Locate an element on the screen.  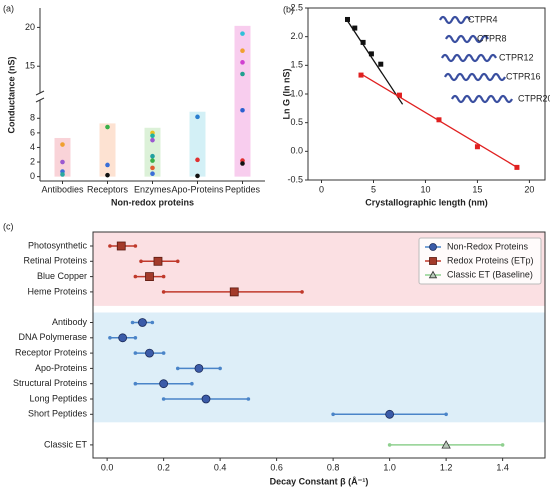
y-tick-label: Receptor Proteins is located at coordinates (51, 352).